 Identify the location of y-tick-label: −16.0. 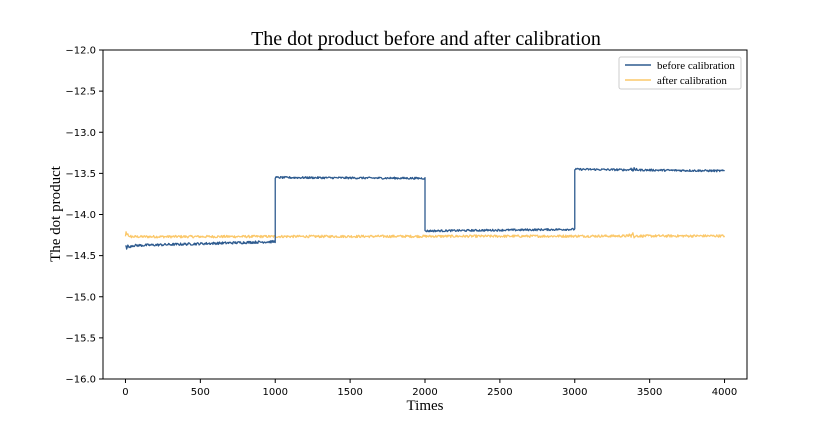
(80, 380).